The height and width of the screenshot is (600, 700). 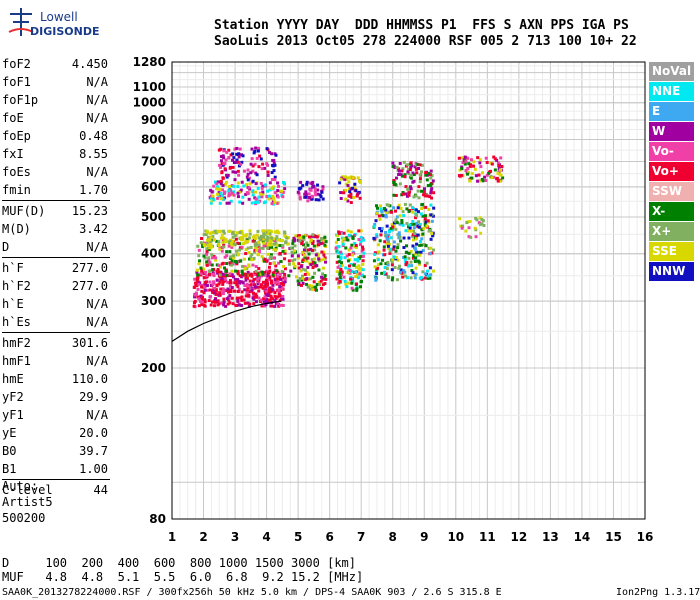 I want to click on param-row: D N/A, so click(x=56, y=247).